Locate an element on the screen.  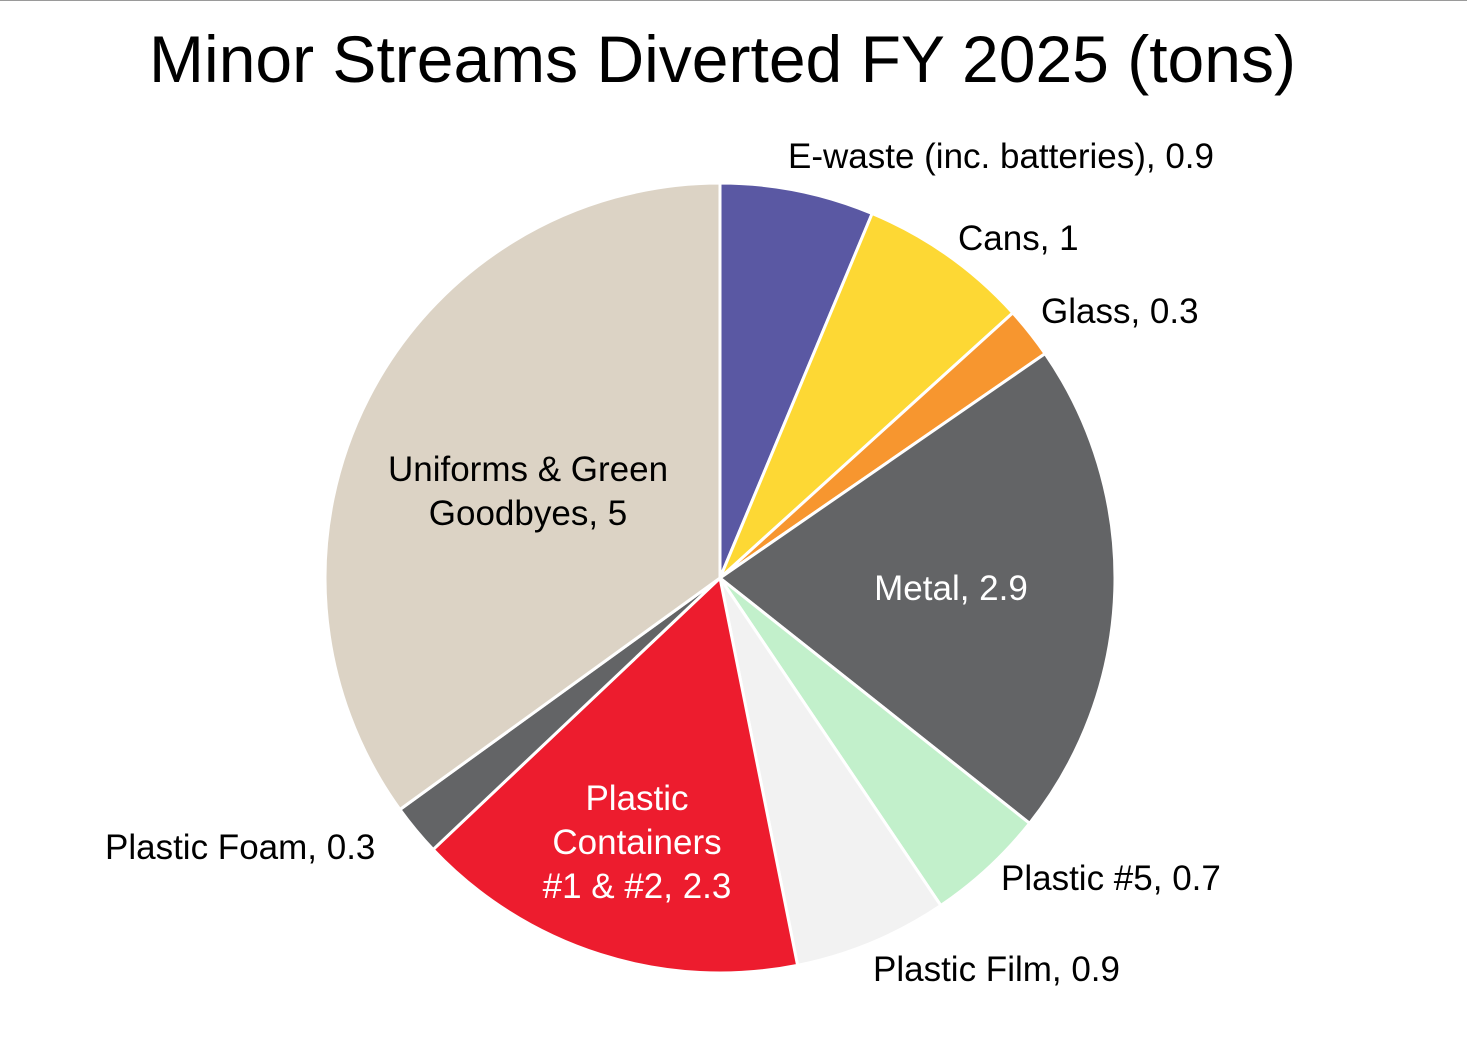
pie-slice-cans is located at coordinates (866, 395).